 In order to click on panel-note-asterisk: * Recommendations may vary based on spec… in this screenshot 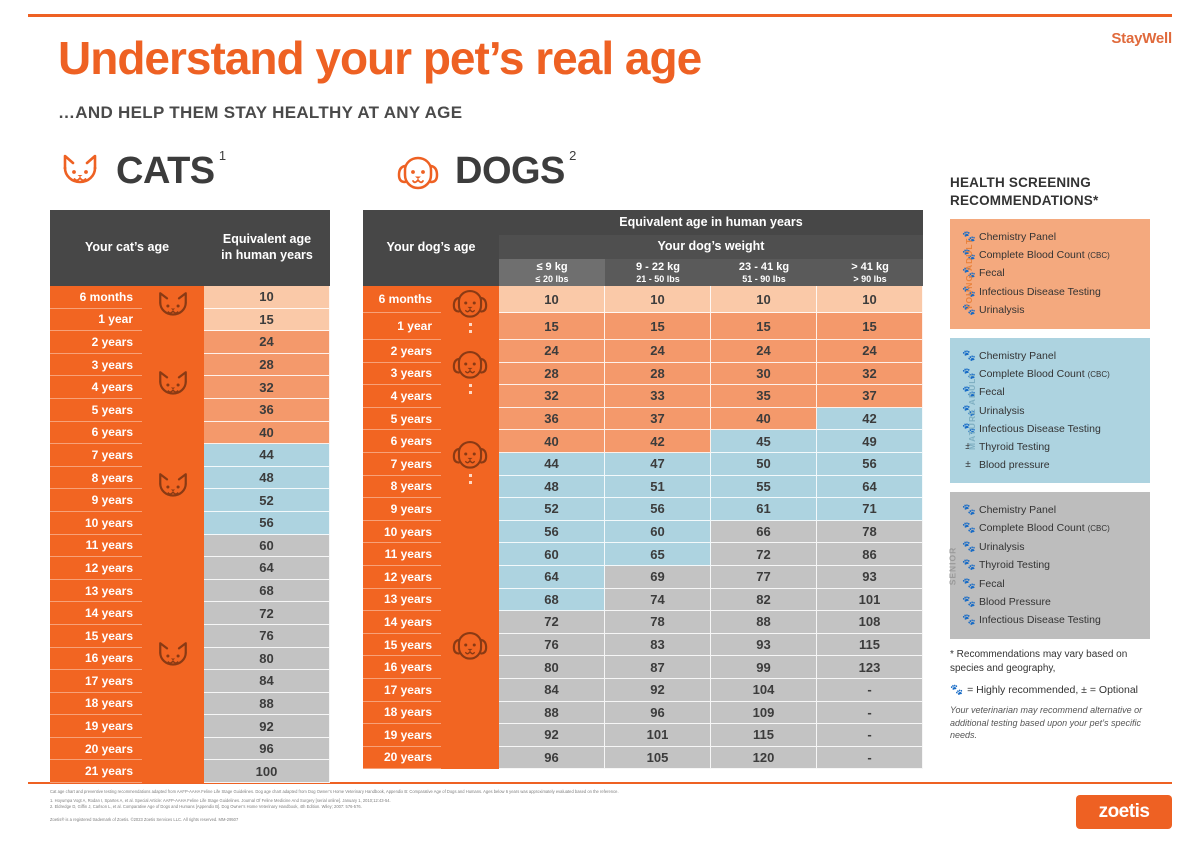, I will do `click(1039, 661)`.